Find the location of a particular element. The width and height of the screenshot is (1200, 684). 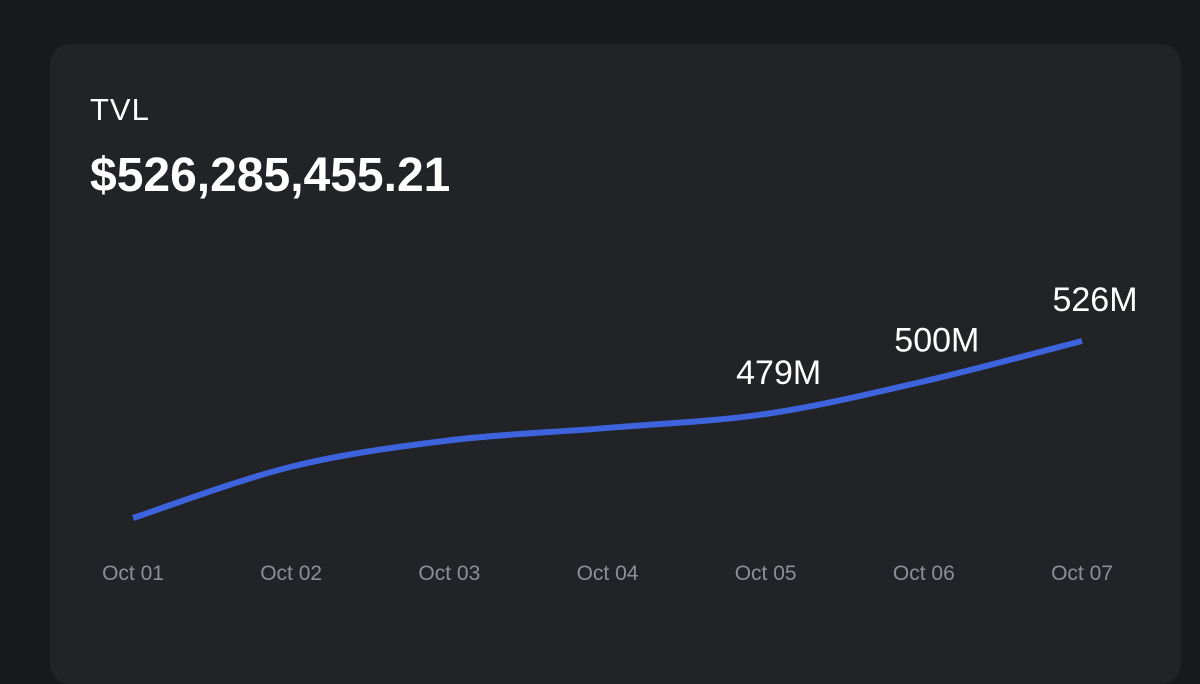

x-tick-label: Oct 07 is located at coordinates (1082, 573).